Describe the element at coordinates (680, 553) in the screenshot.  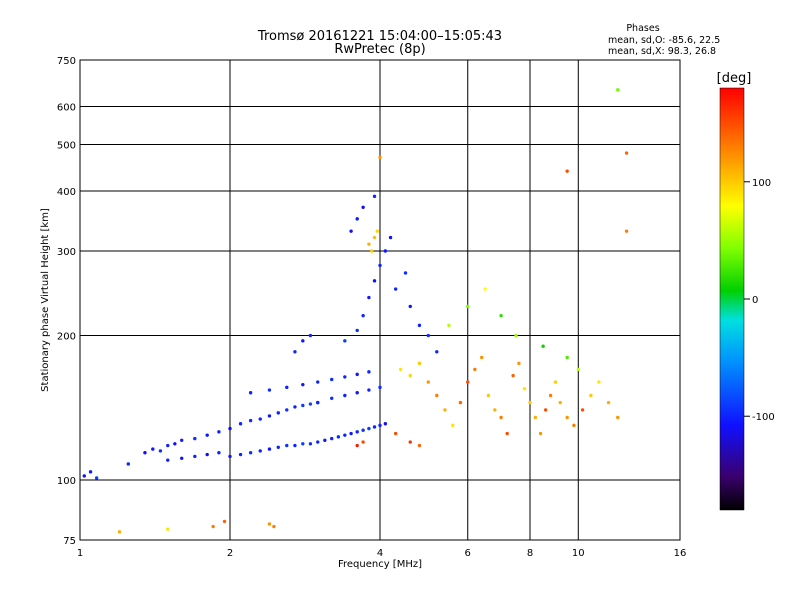
I see `x-tick-label: 16` at that location.